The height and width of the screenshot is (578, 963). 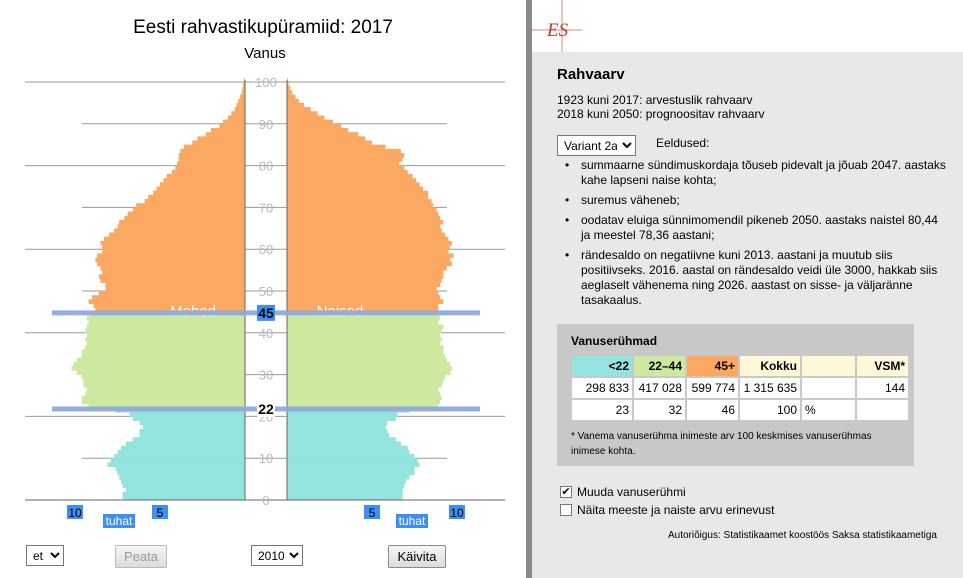 I want to click on x-tick-label: 10, so click(x=457, y=513).